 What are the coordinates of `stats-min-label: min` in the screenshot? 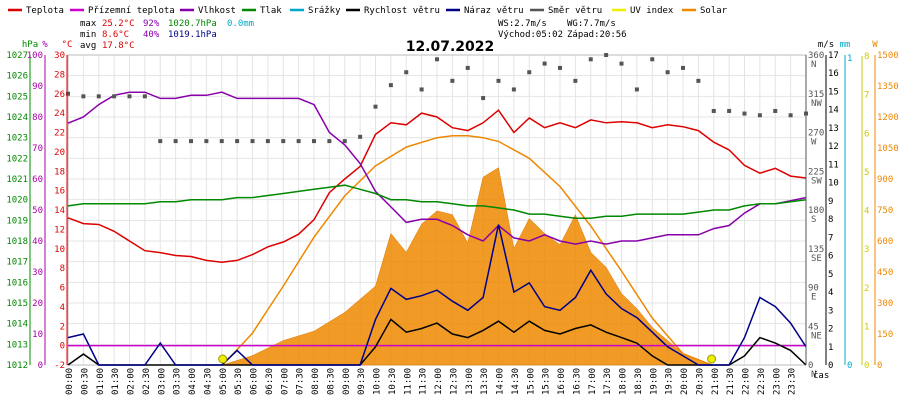 It's located at (88, 35).